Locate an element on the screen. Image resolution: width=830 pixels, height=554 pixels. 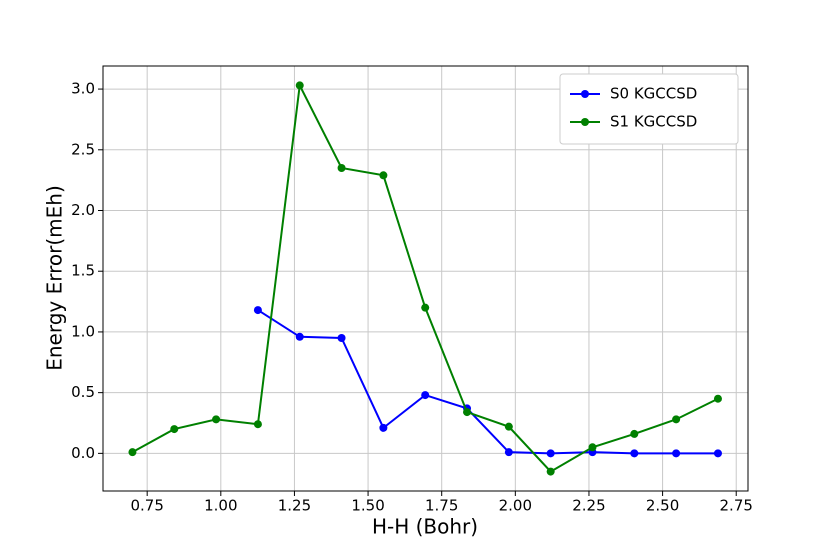
x-axis-label: H-H (Bohr) is located at coordinates (425, 527).